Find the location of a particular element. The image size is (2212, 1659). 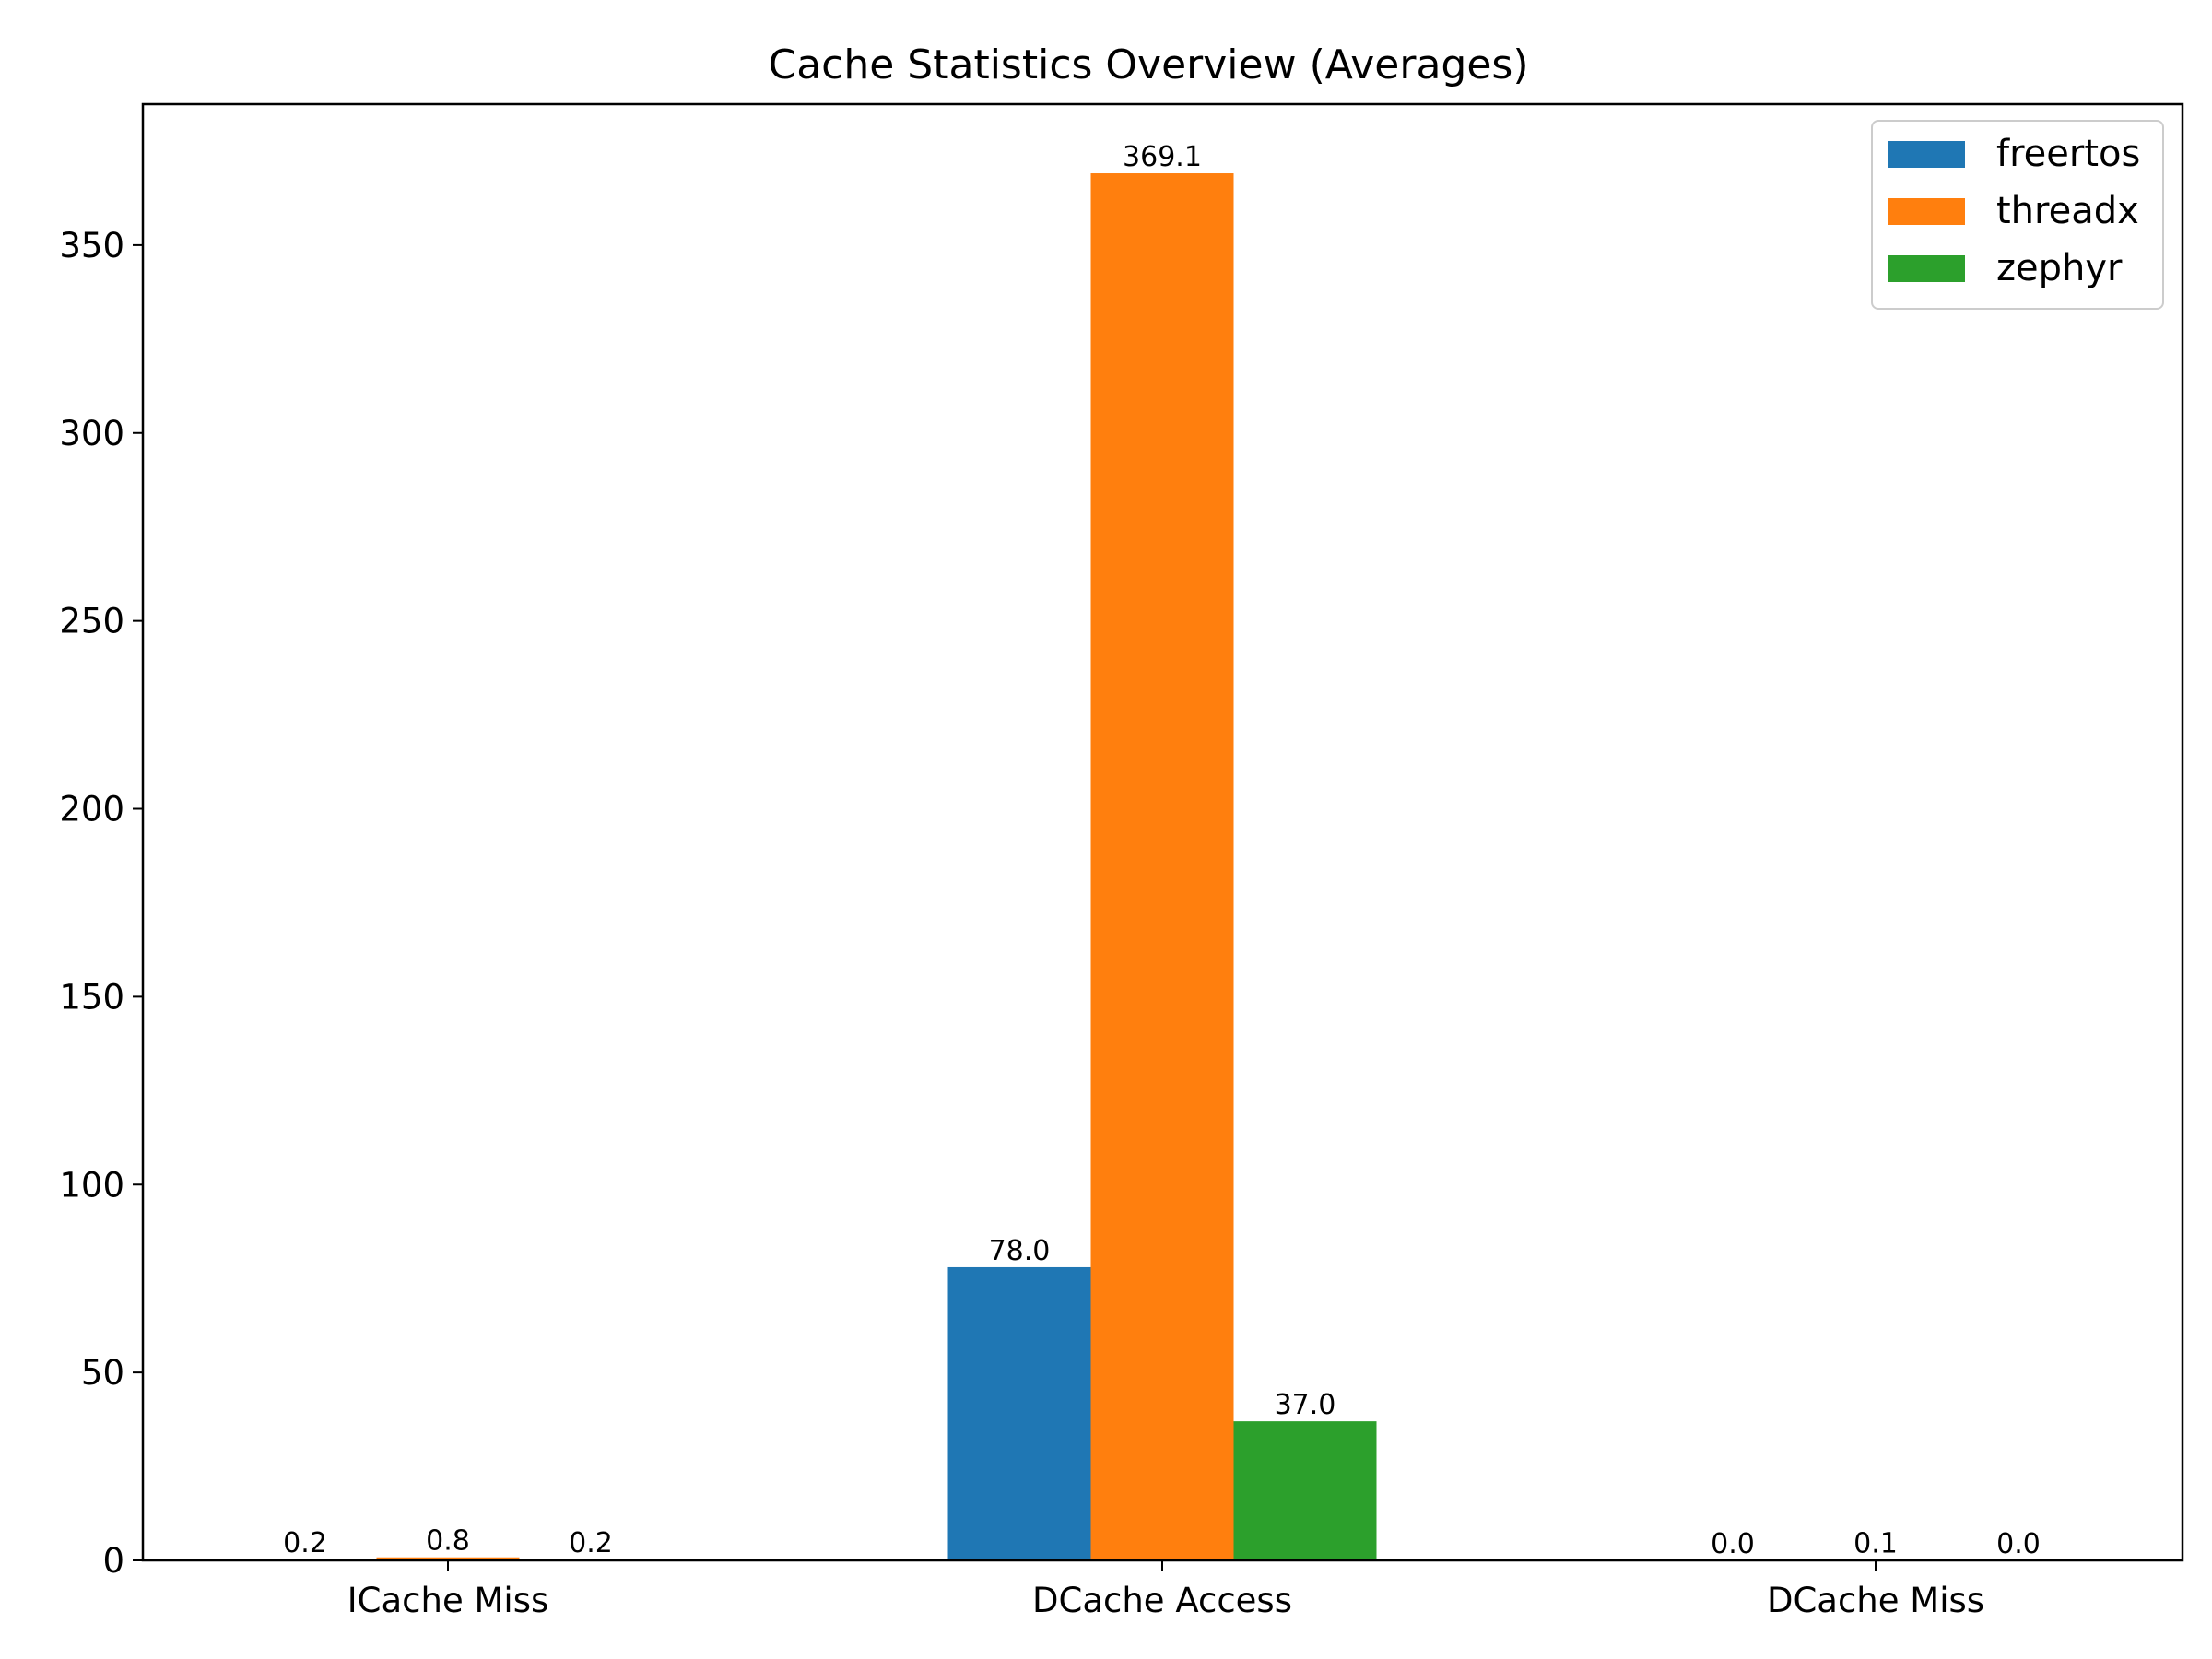

y-tick-label-3: 150 is located at coordinates (91, 997).